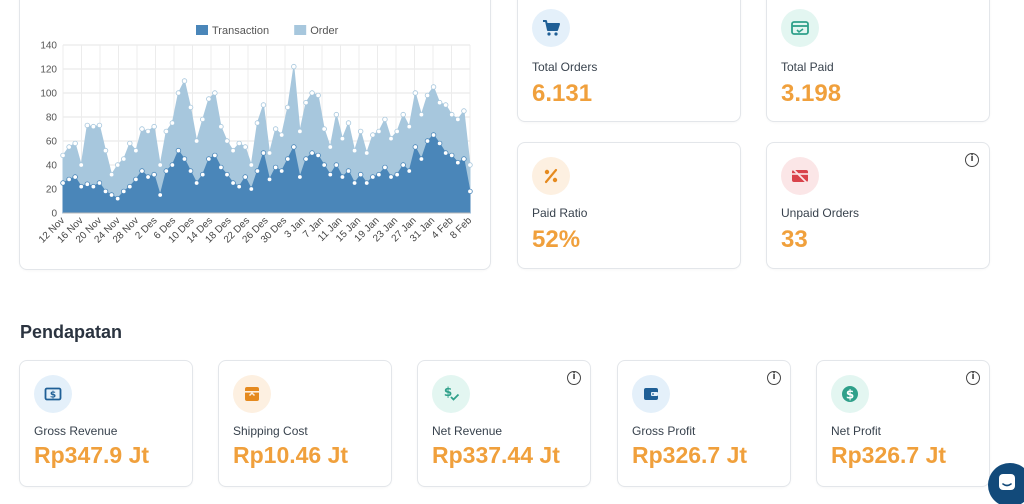 The width and height of the screenshot is (1024, 504). Describe the element at coordinates (551, 176) in the screenshot. I see `percent-icon` at that location.